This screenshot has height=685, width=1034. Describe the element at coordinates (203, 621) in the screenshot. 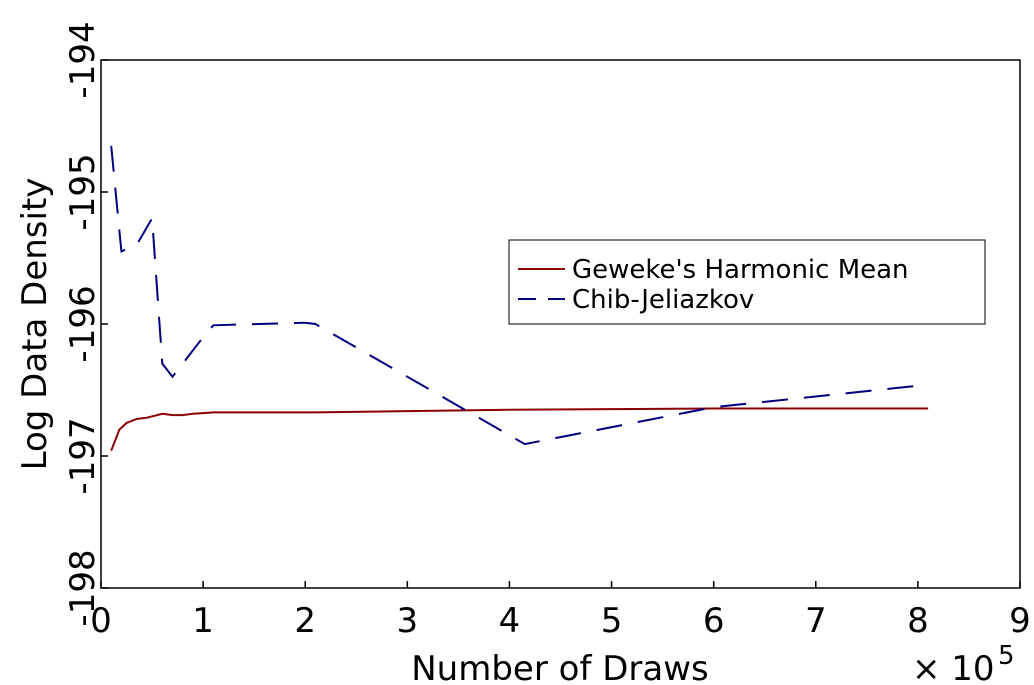

I see `x-tick-label: 1` at that location.